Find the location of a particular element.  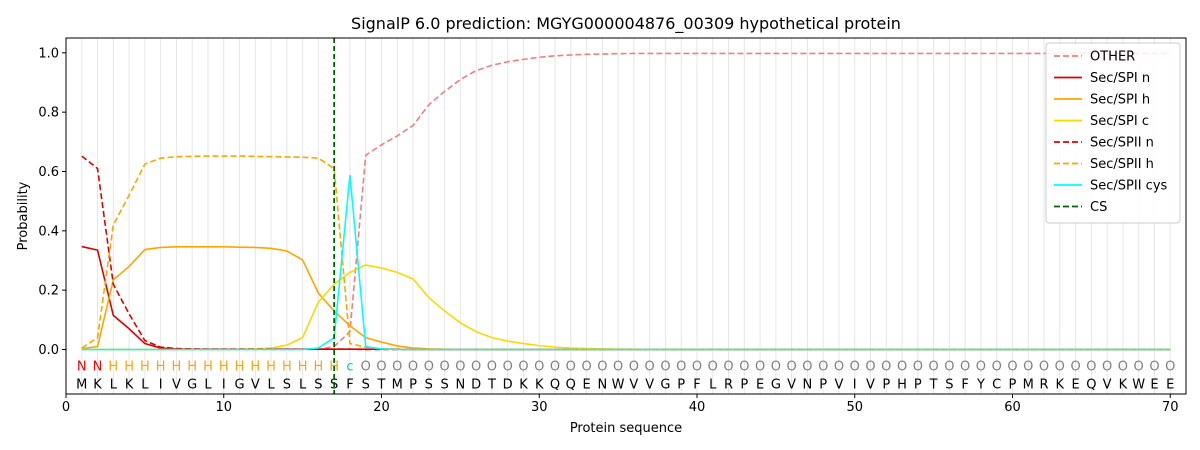

legend-label: Sec/SPII h is located at coordinates (1122, 164).